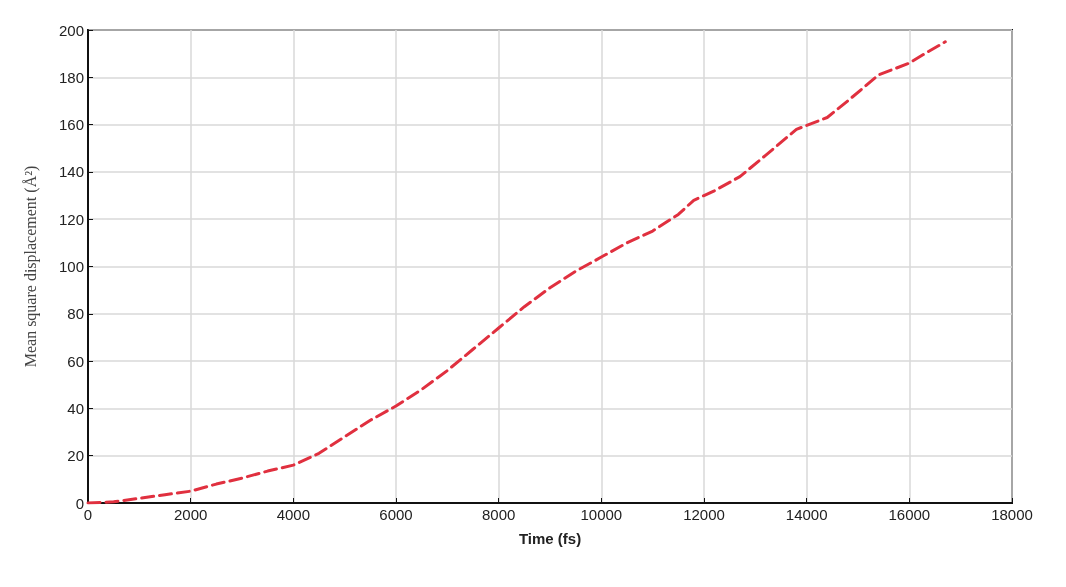 Image resolution: width=1066 pixels, height=587 pixels. What do you see at coordinates (79, 503) in the screenshot?
I see `y-tick-label: 0` at bounding box center [79, 503].